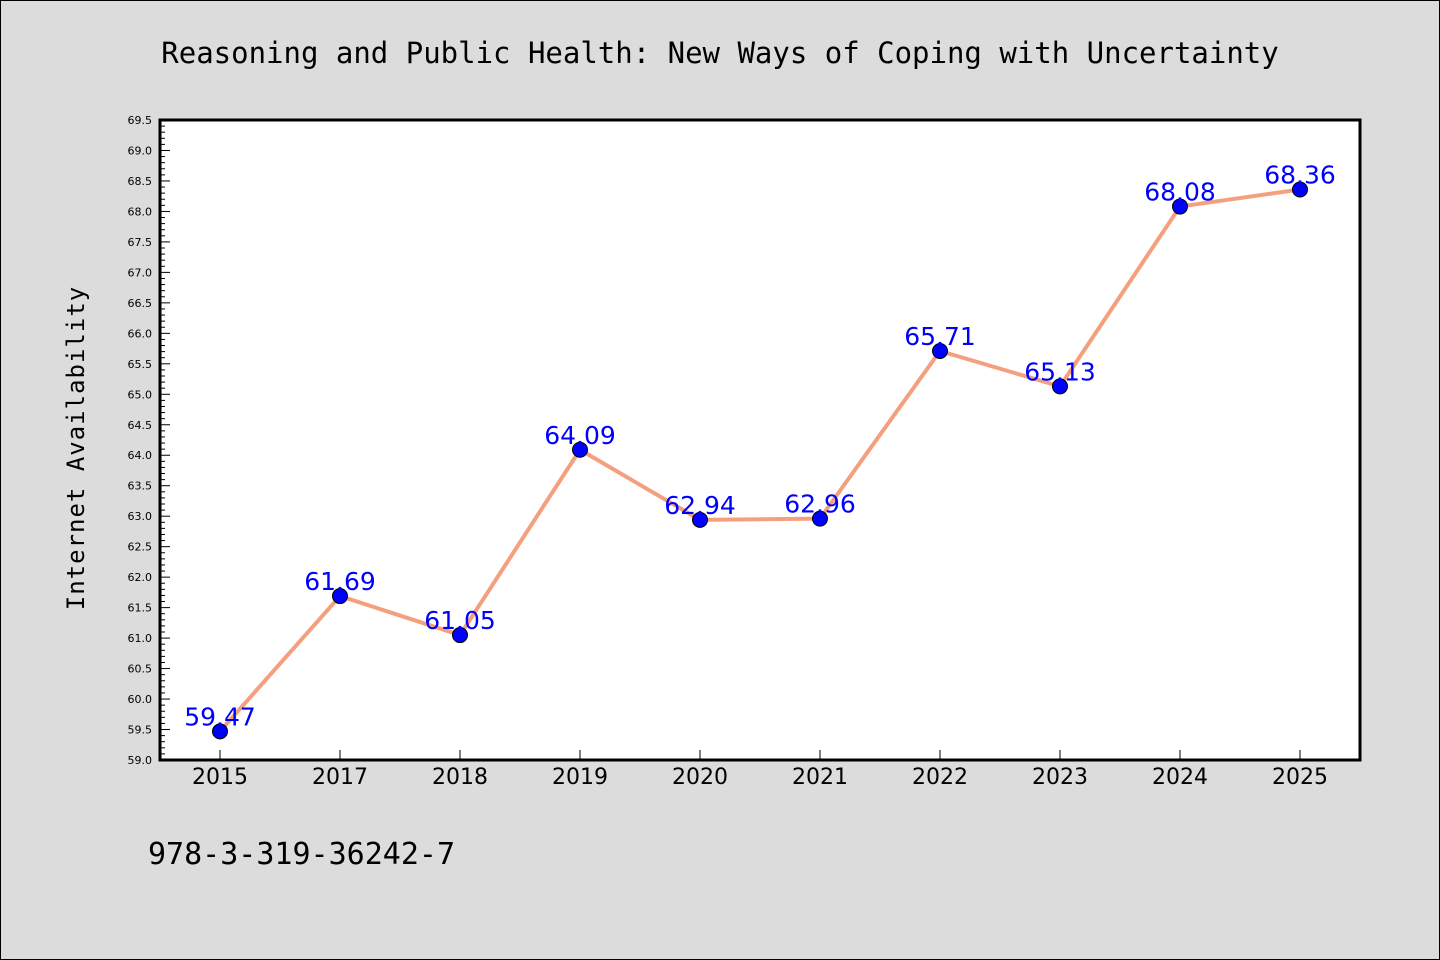 The width and height of the screenshot is (1440, 960). What do you see at coordinates (220, 716) in the screenshot?
I see `data-label: 59.47` at bounding box center [220, 716].